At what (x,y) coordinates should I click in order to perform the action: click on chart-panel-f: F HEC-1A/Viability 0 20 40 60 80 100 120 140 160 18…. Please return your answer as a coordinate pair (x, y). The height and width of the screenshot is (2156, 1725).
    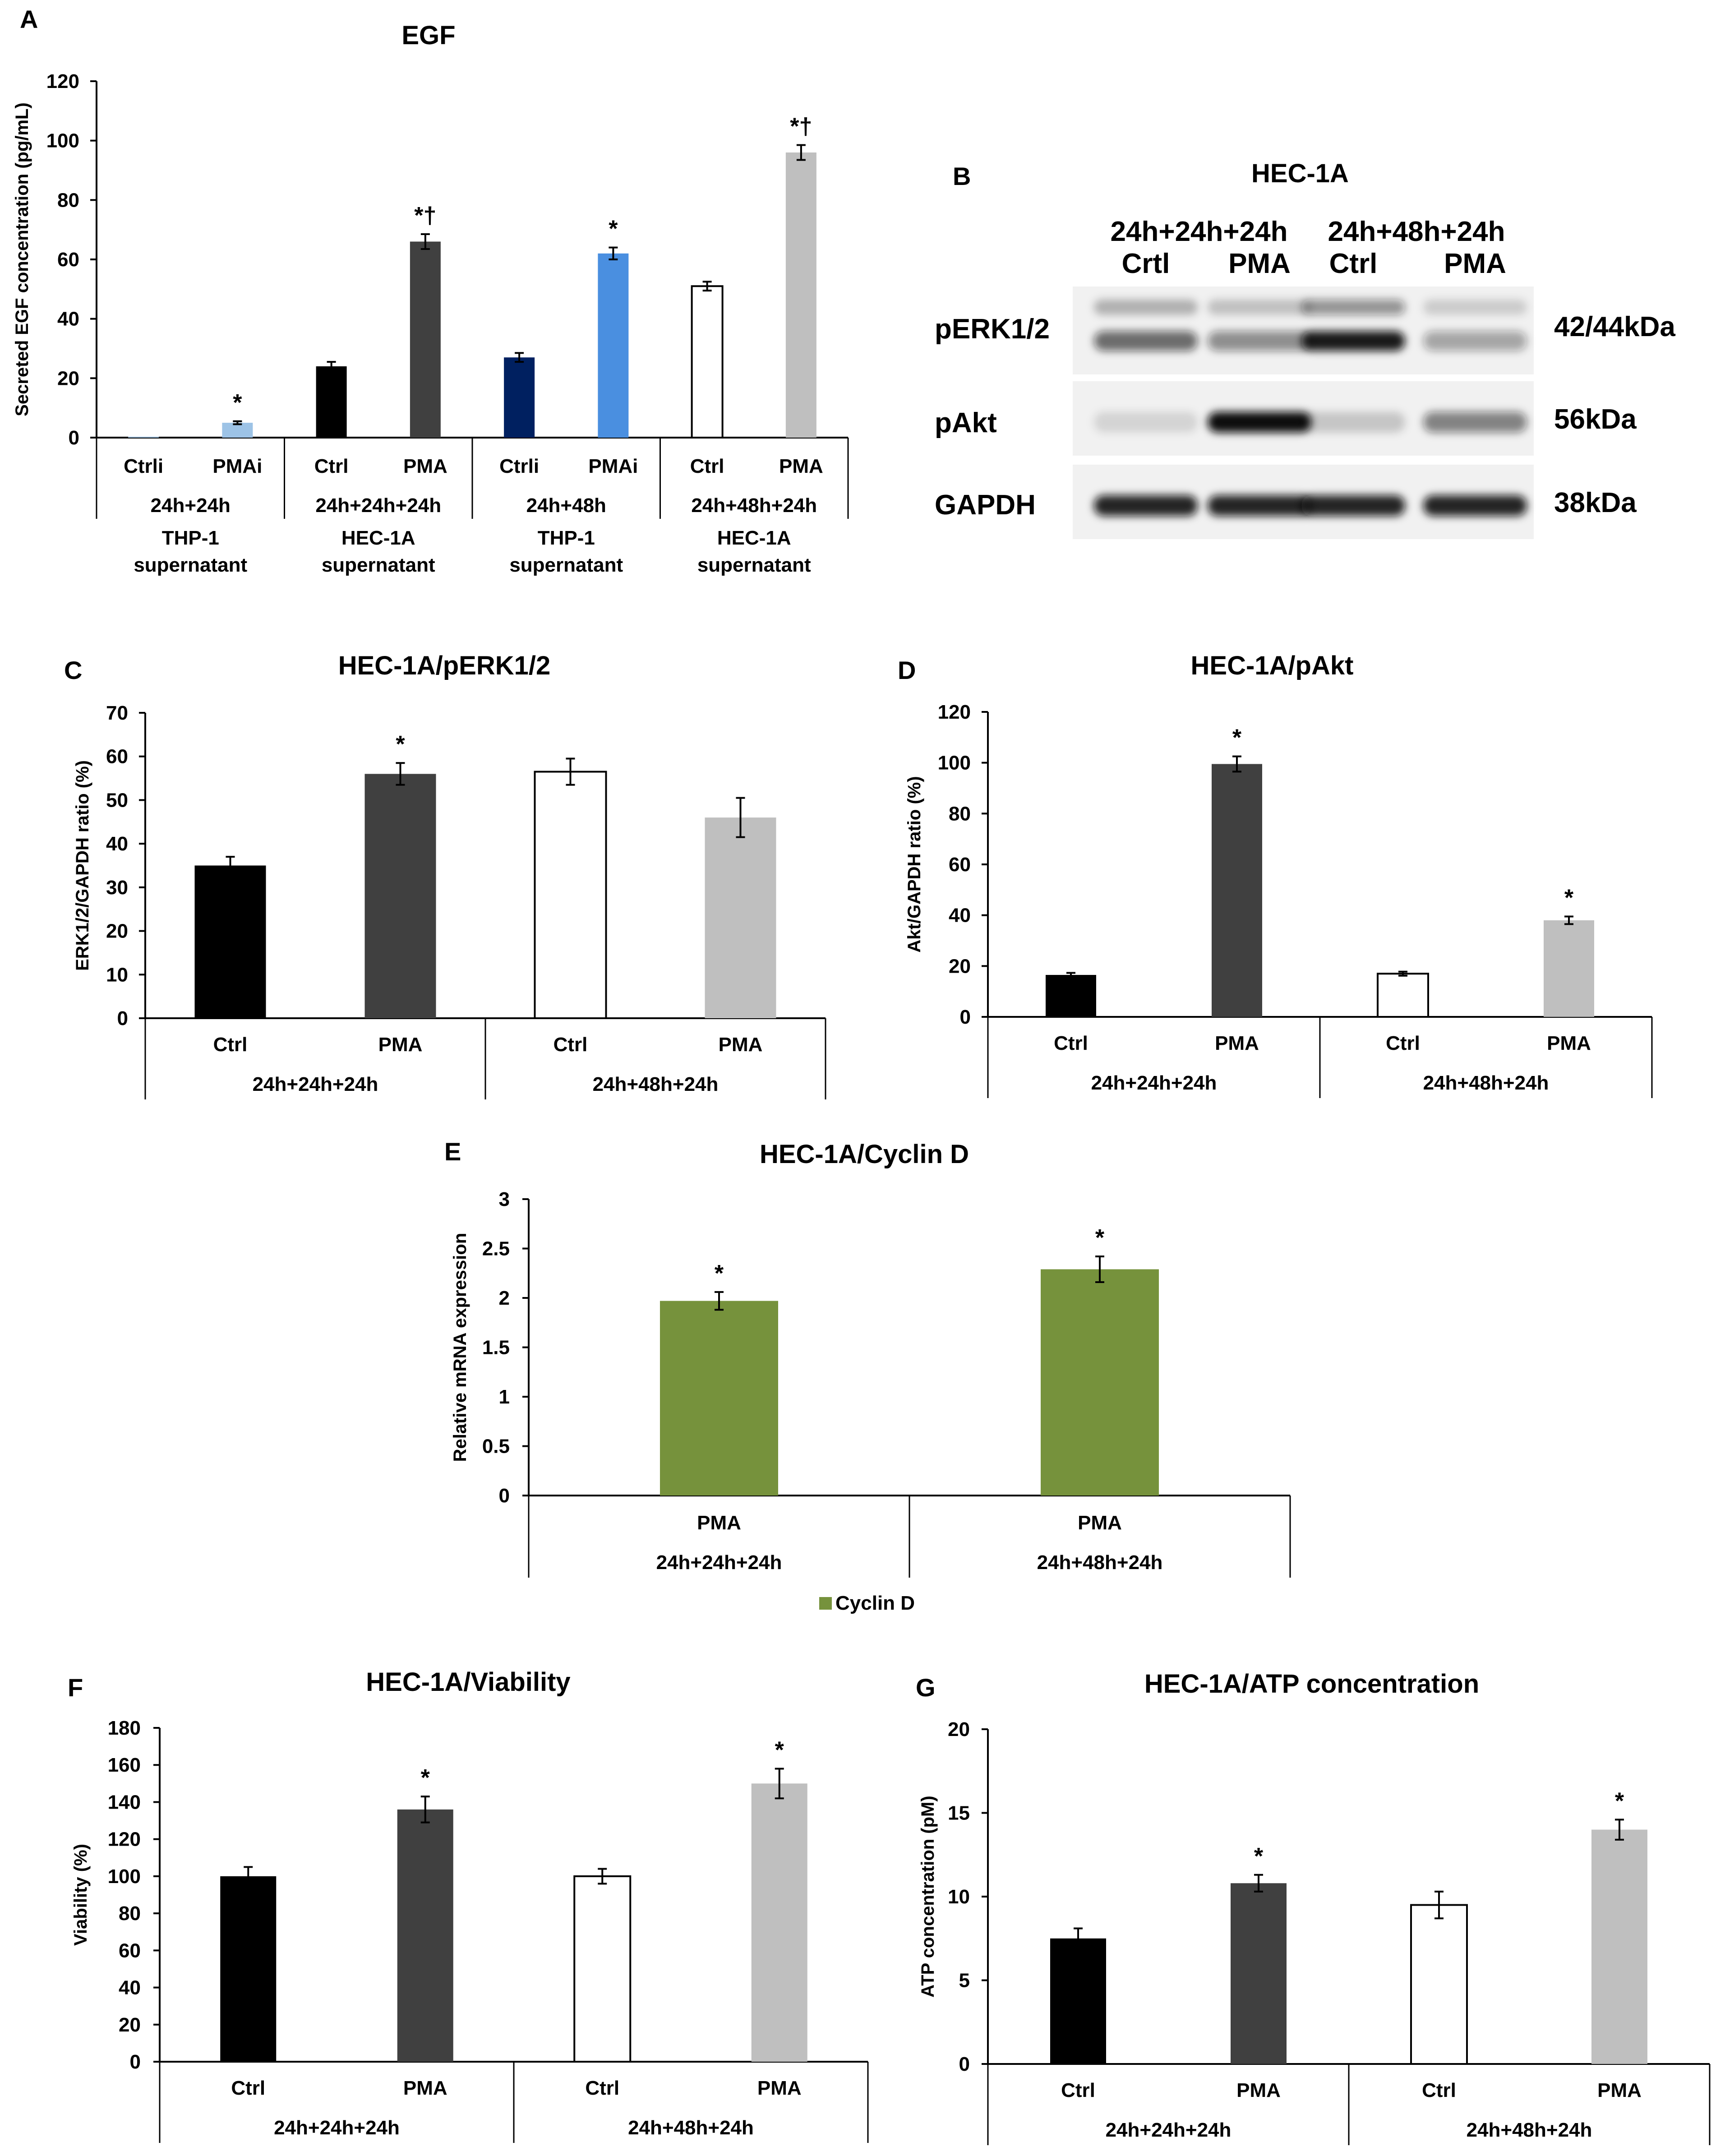
    Looking at the image, I should click on (468, 1905).